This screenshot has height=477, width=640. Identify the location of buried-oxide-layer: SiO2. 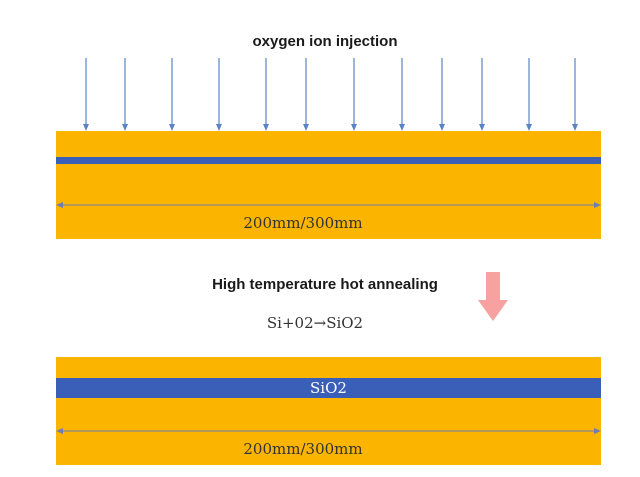
(328, 388).